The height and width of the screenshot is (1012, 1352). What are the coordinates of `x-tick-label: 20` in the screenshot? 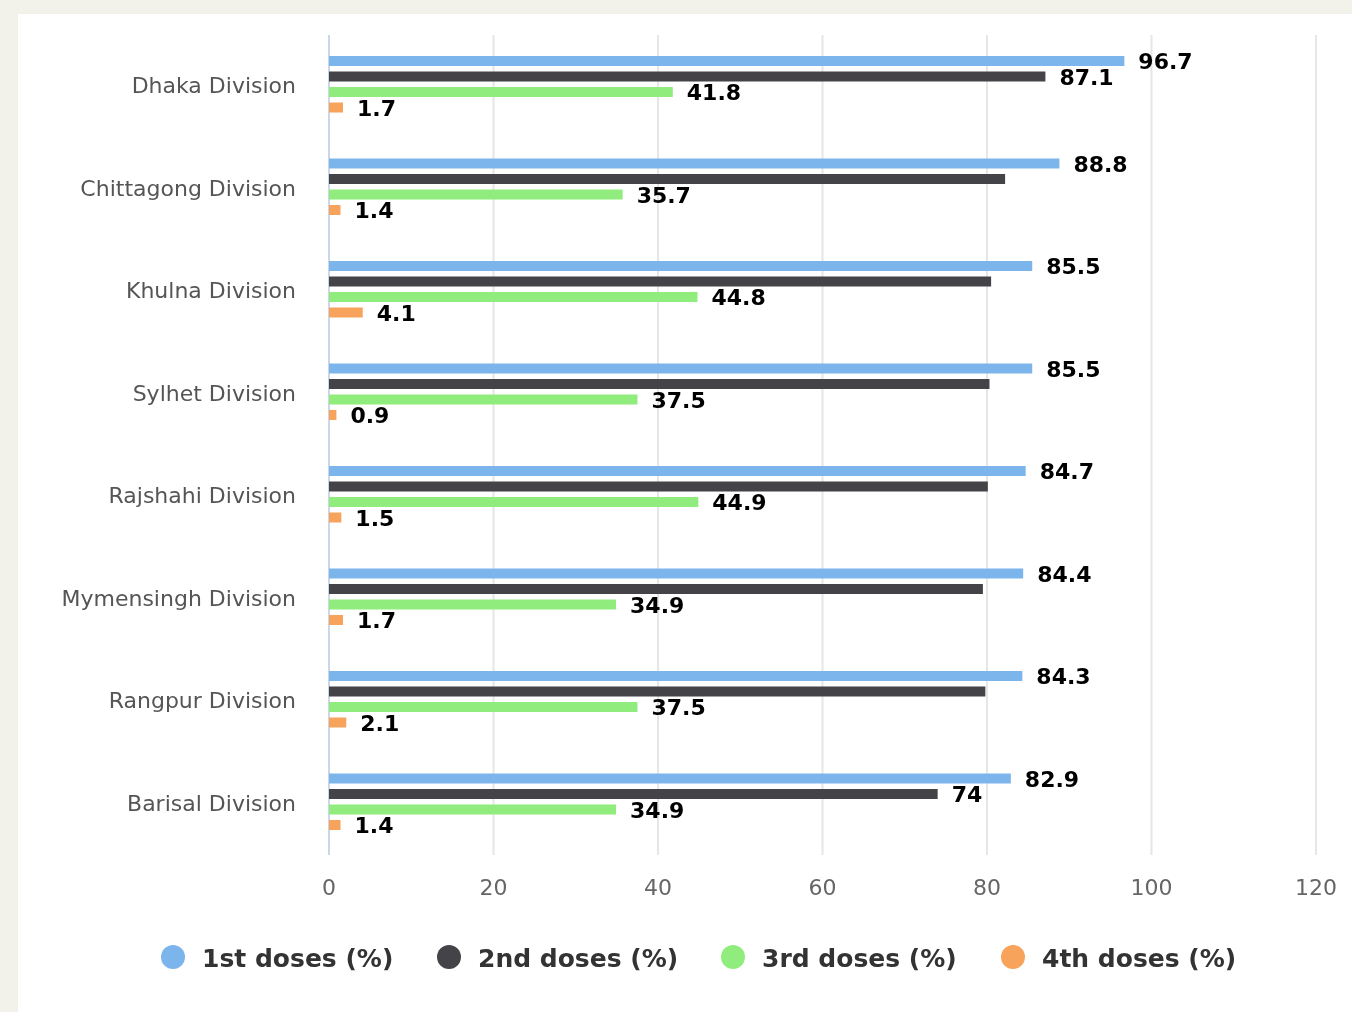 It's located at (493, 887).